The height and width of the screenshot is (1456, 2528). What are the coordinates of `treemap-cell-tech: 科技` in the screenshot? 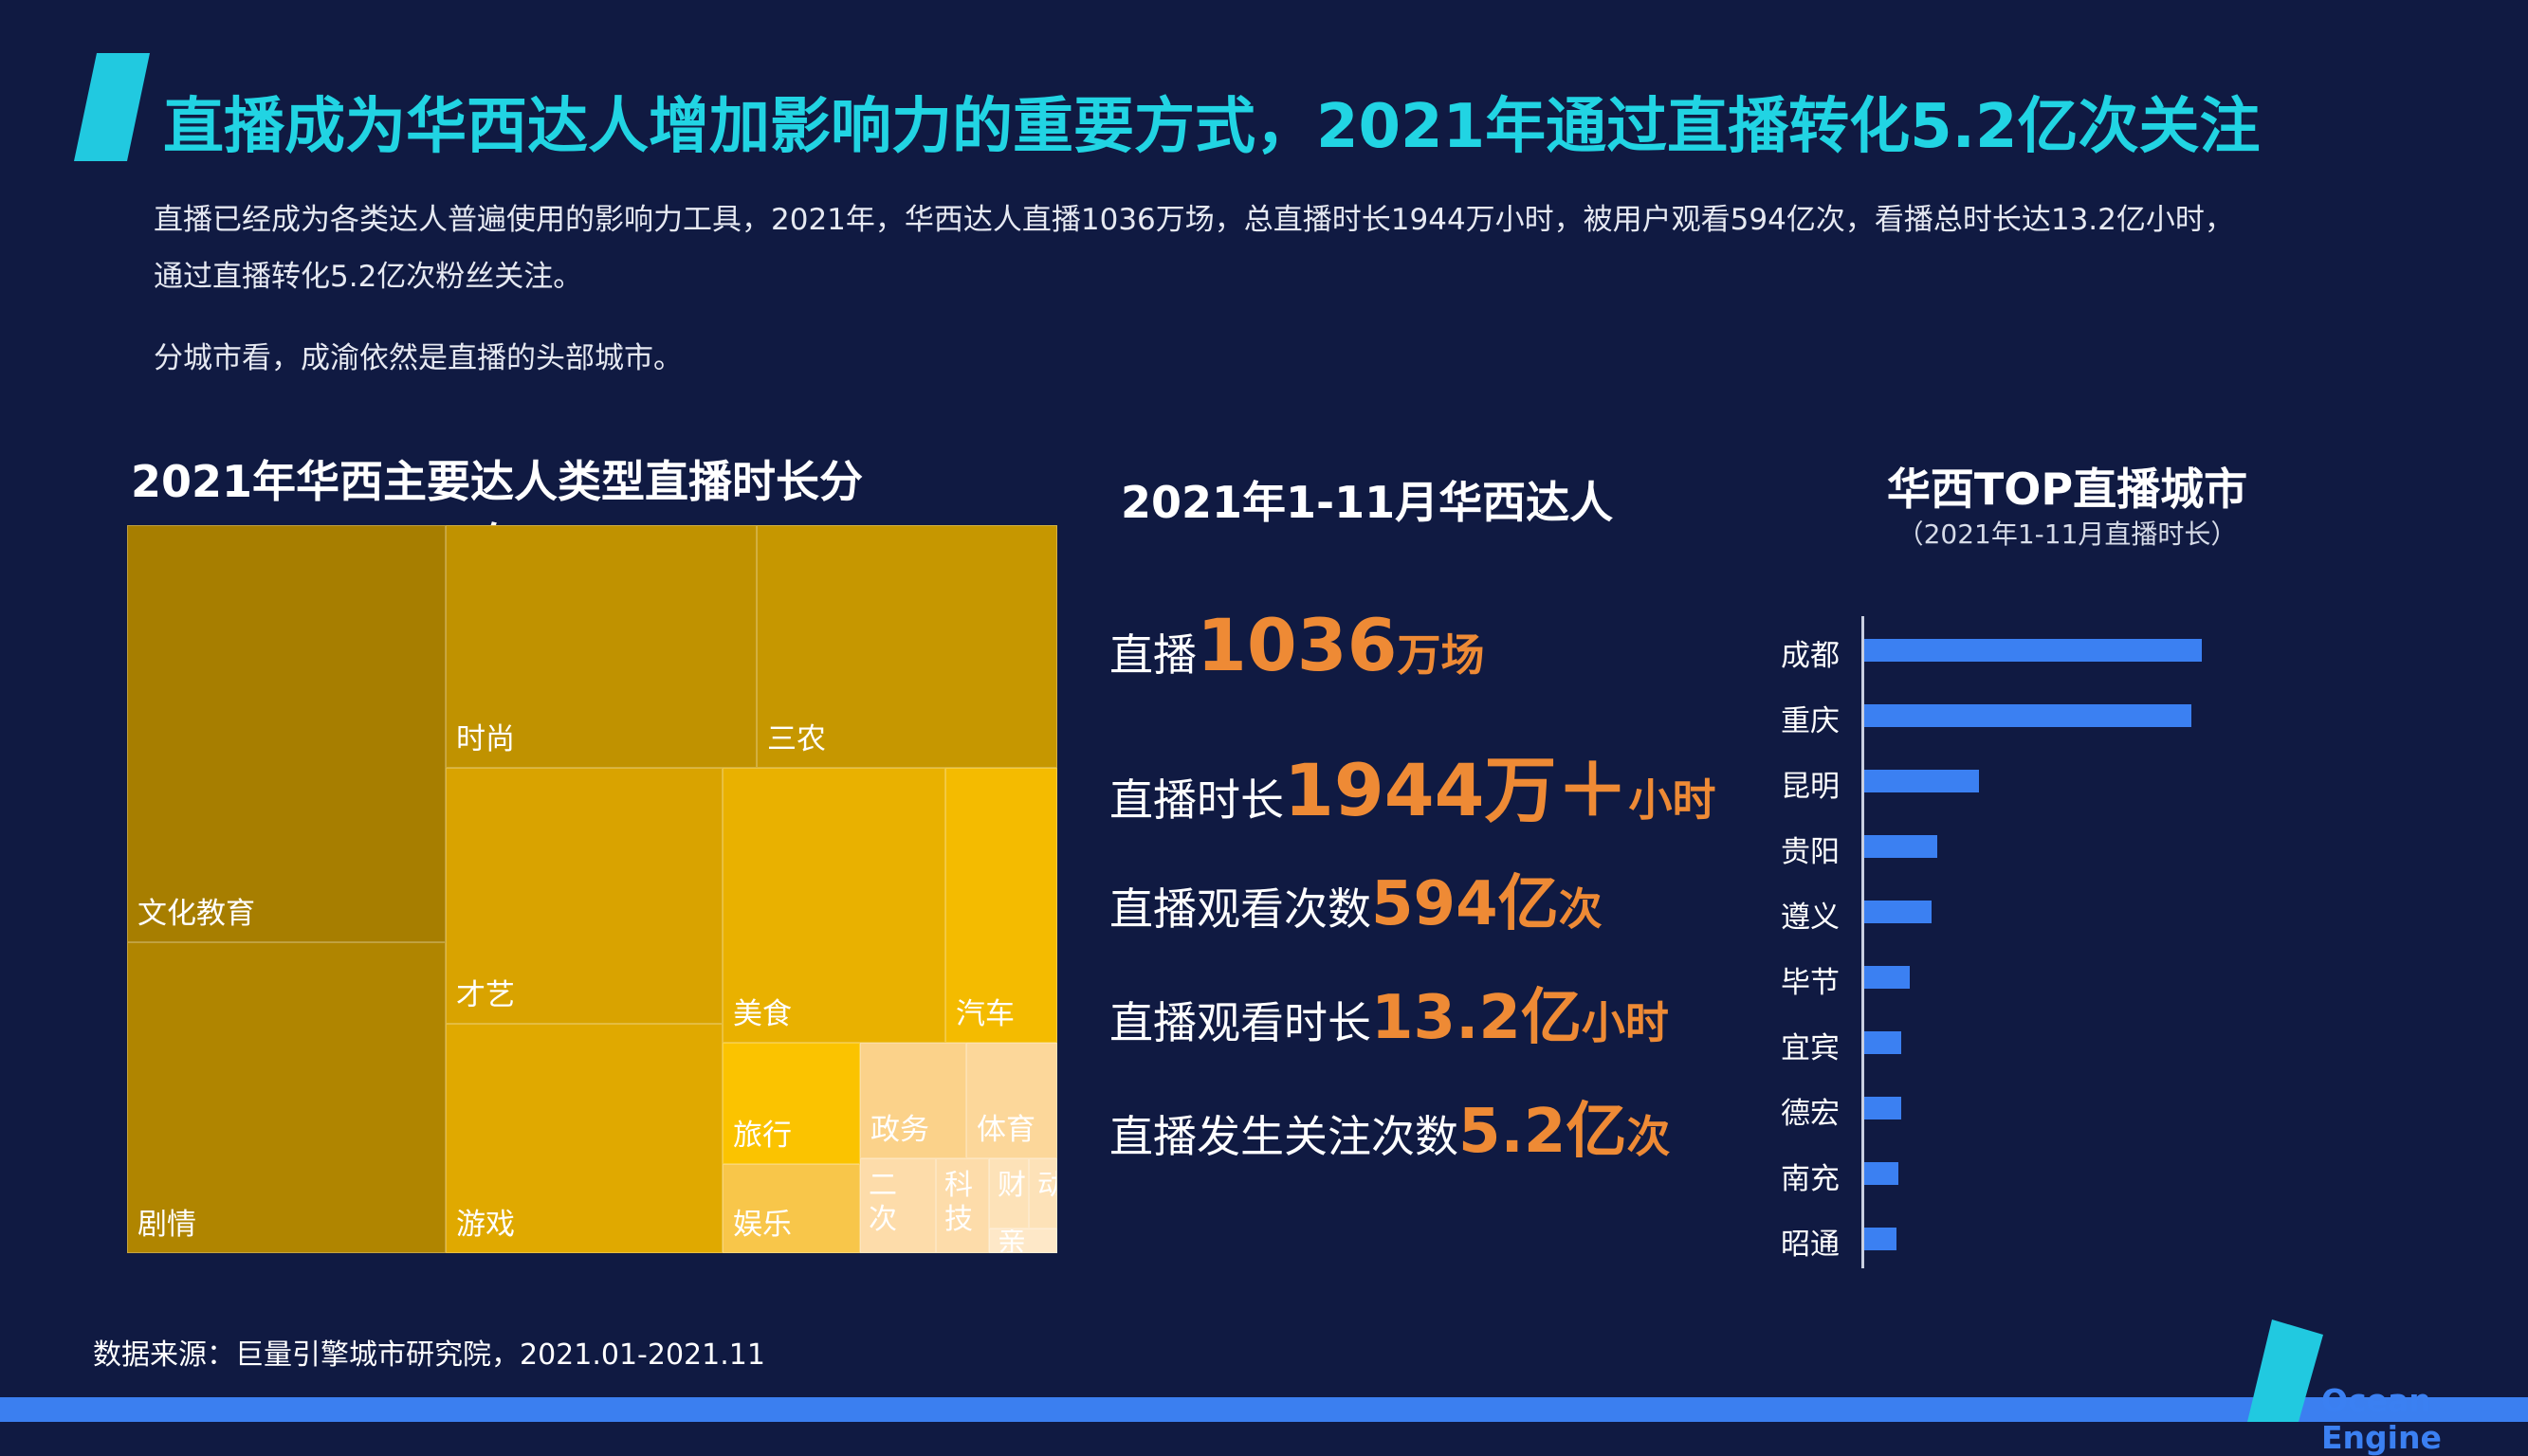 It's located at (962, 1205).